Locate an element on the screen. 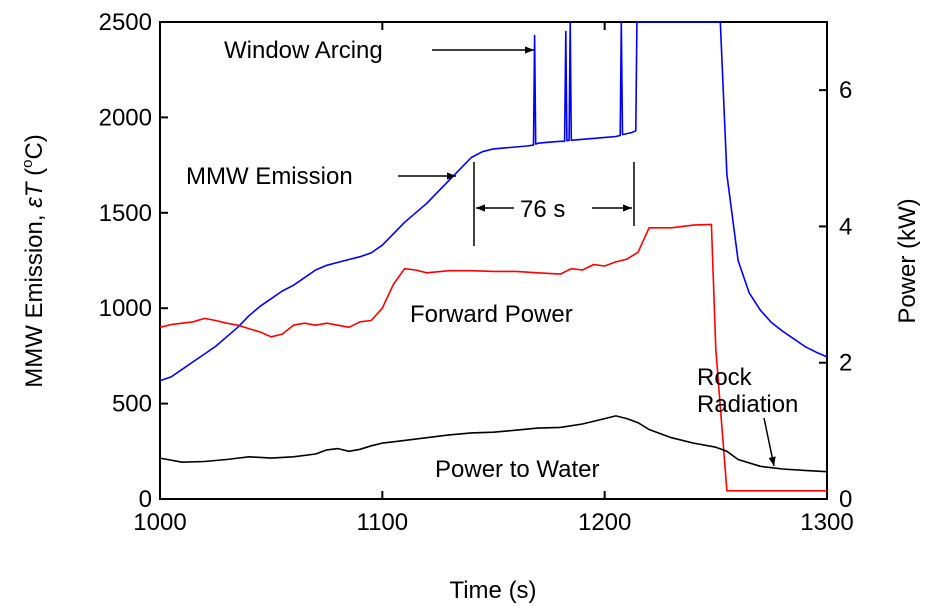 This screenshot has height=615, width=927. rock-radiation-arrow is located at coordinates (769, 442).